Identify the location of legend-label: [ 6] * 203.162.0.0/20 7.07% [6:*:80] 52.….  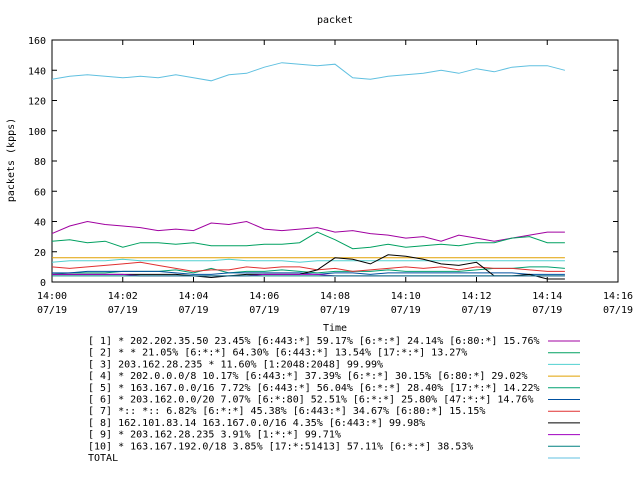
(311, 400).